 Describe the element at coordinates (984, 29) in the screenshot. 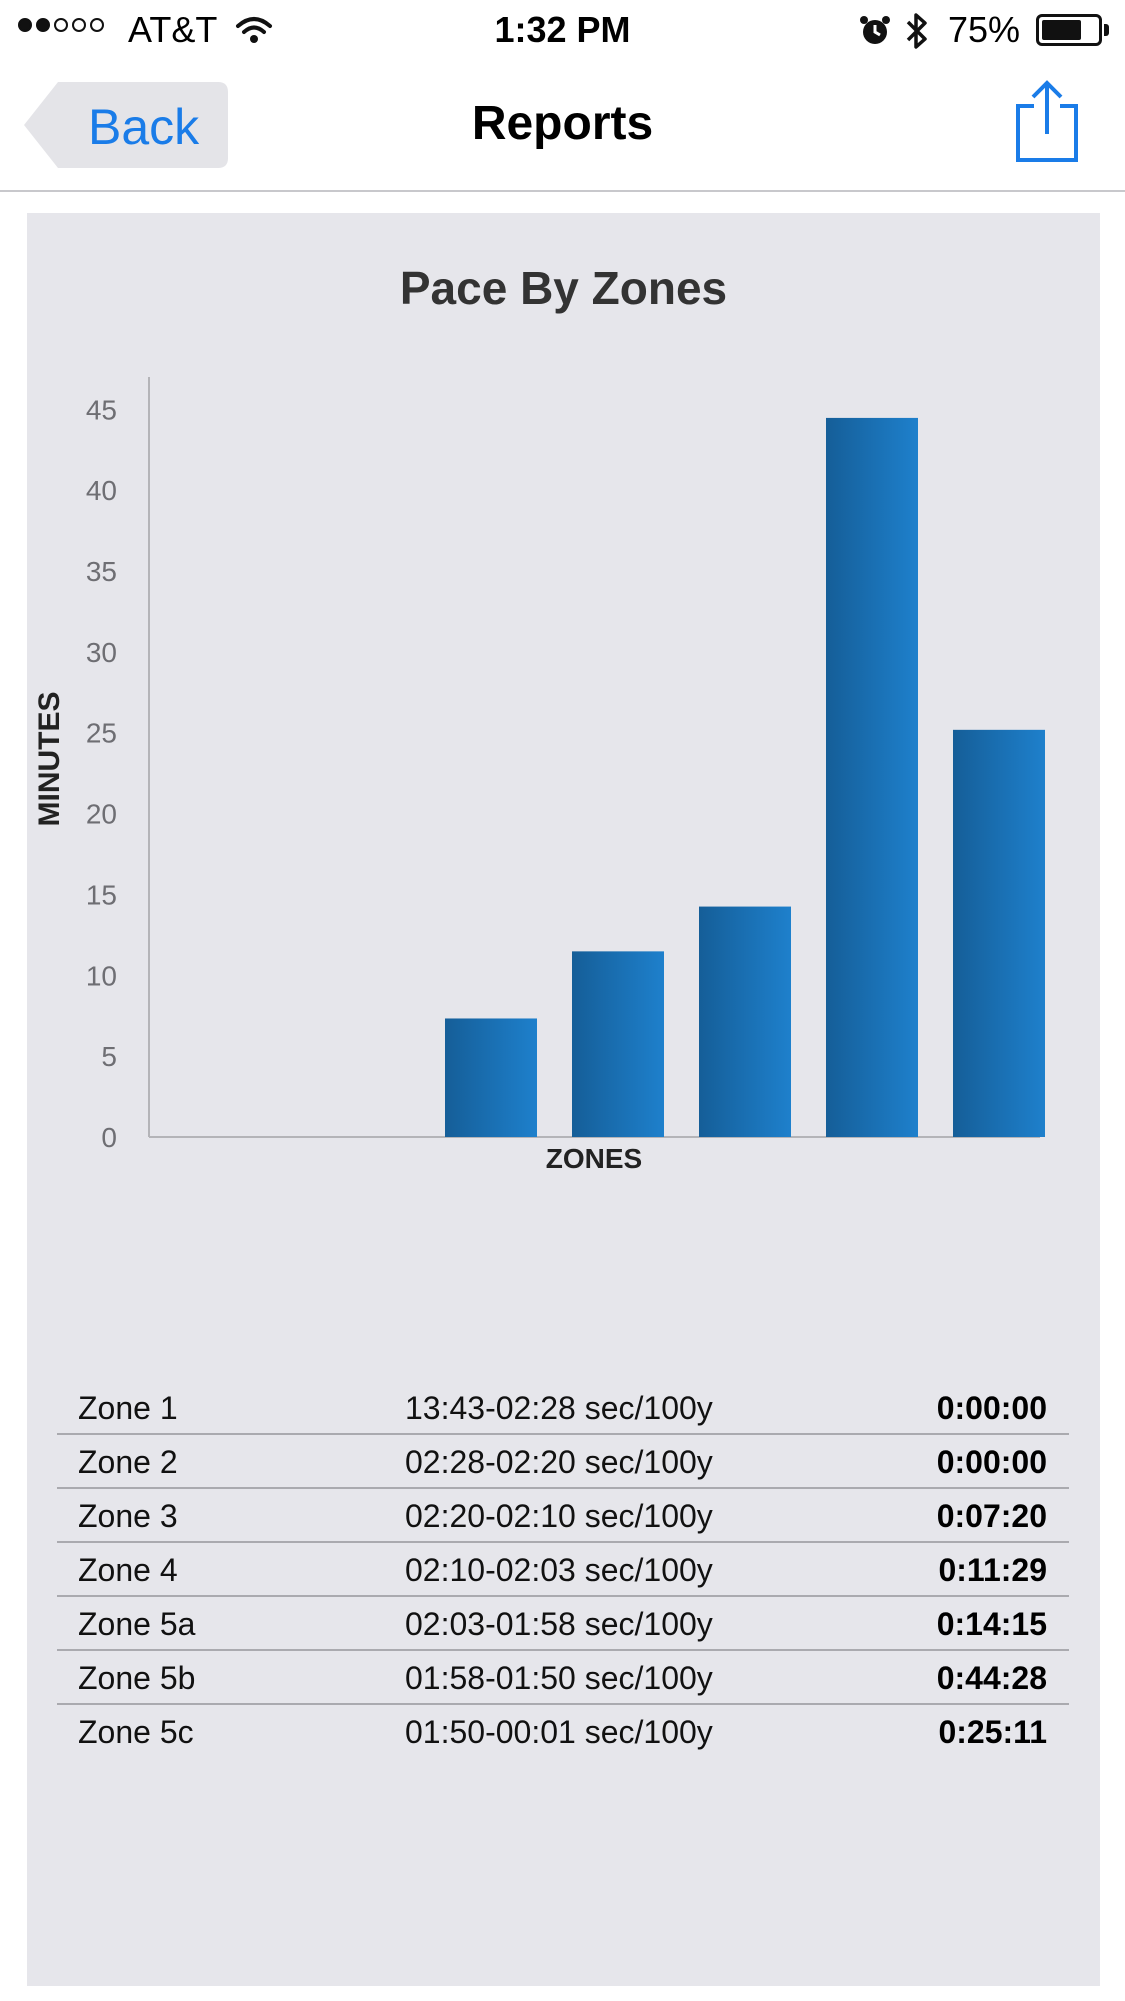

I see `battery-percent: 75%` at that location.